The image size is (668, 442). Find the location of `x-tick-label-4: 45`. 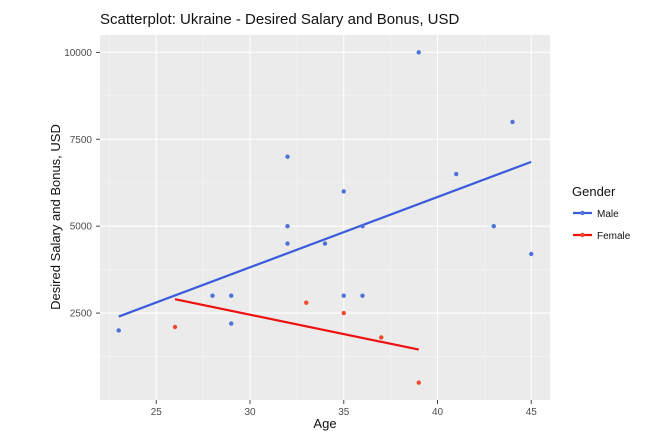

x-tick-label-4: 45 is located at coordinates (532, 412).